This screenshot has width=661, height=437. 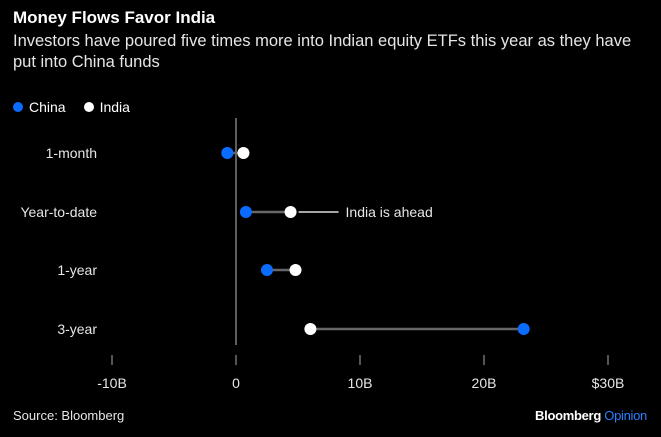 What do you see at coordinates (47, 107) in the screenshot?
I see `legend-china-label: China` at bounding box center [47, 107].